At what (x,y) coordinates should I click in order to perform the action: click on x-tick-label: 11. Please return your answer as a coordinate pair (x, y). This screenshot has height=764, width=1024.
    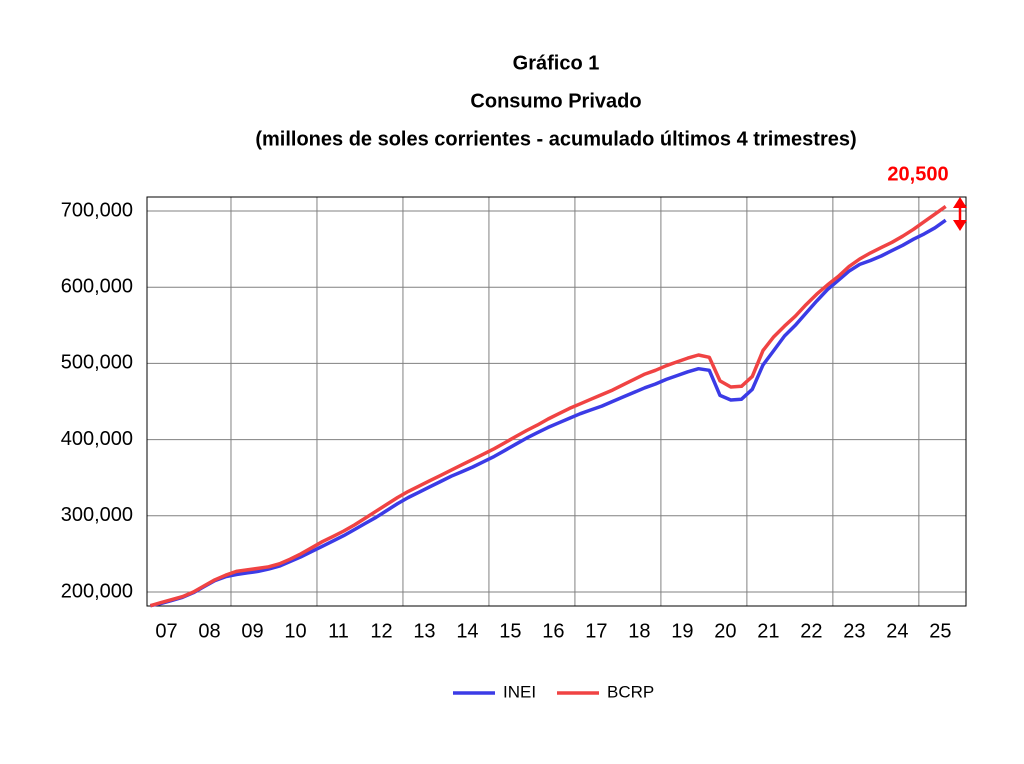
    Looking at the image, I should click on (338, 631).